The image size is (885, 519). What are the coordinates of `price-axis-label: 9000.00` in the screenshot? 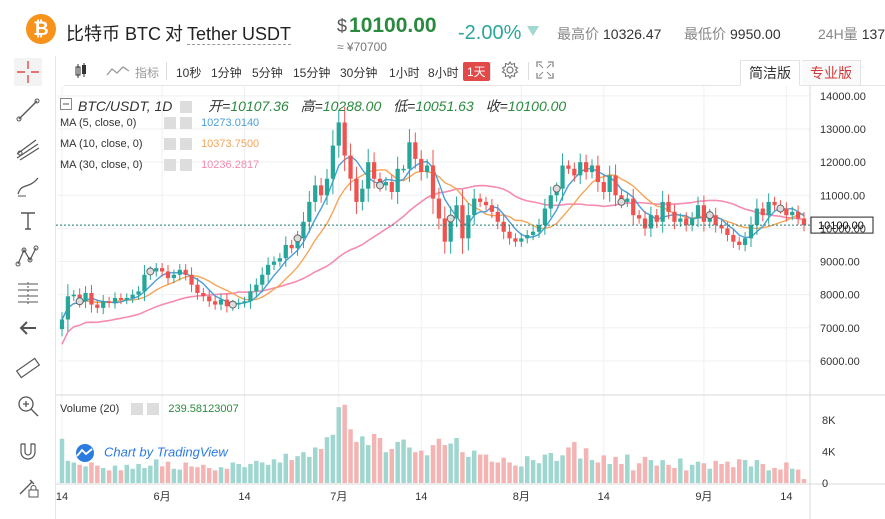 It's located at (840, 263).